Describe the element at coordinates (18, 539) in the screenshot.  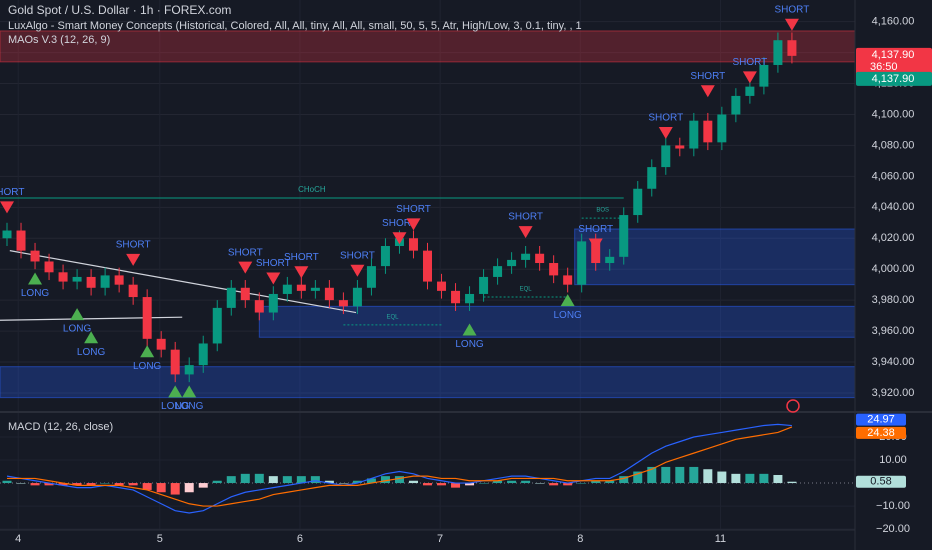
I see `x-tick-label: 4` at that location.